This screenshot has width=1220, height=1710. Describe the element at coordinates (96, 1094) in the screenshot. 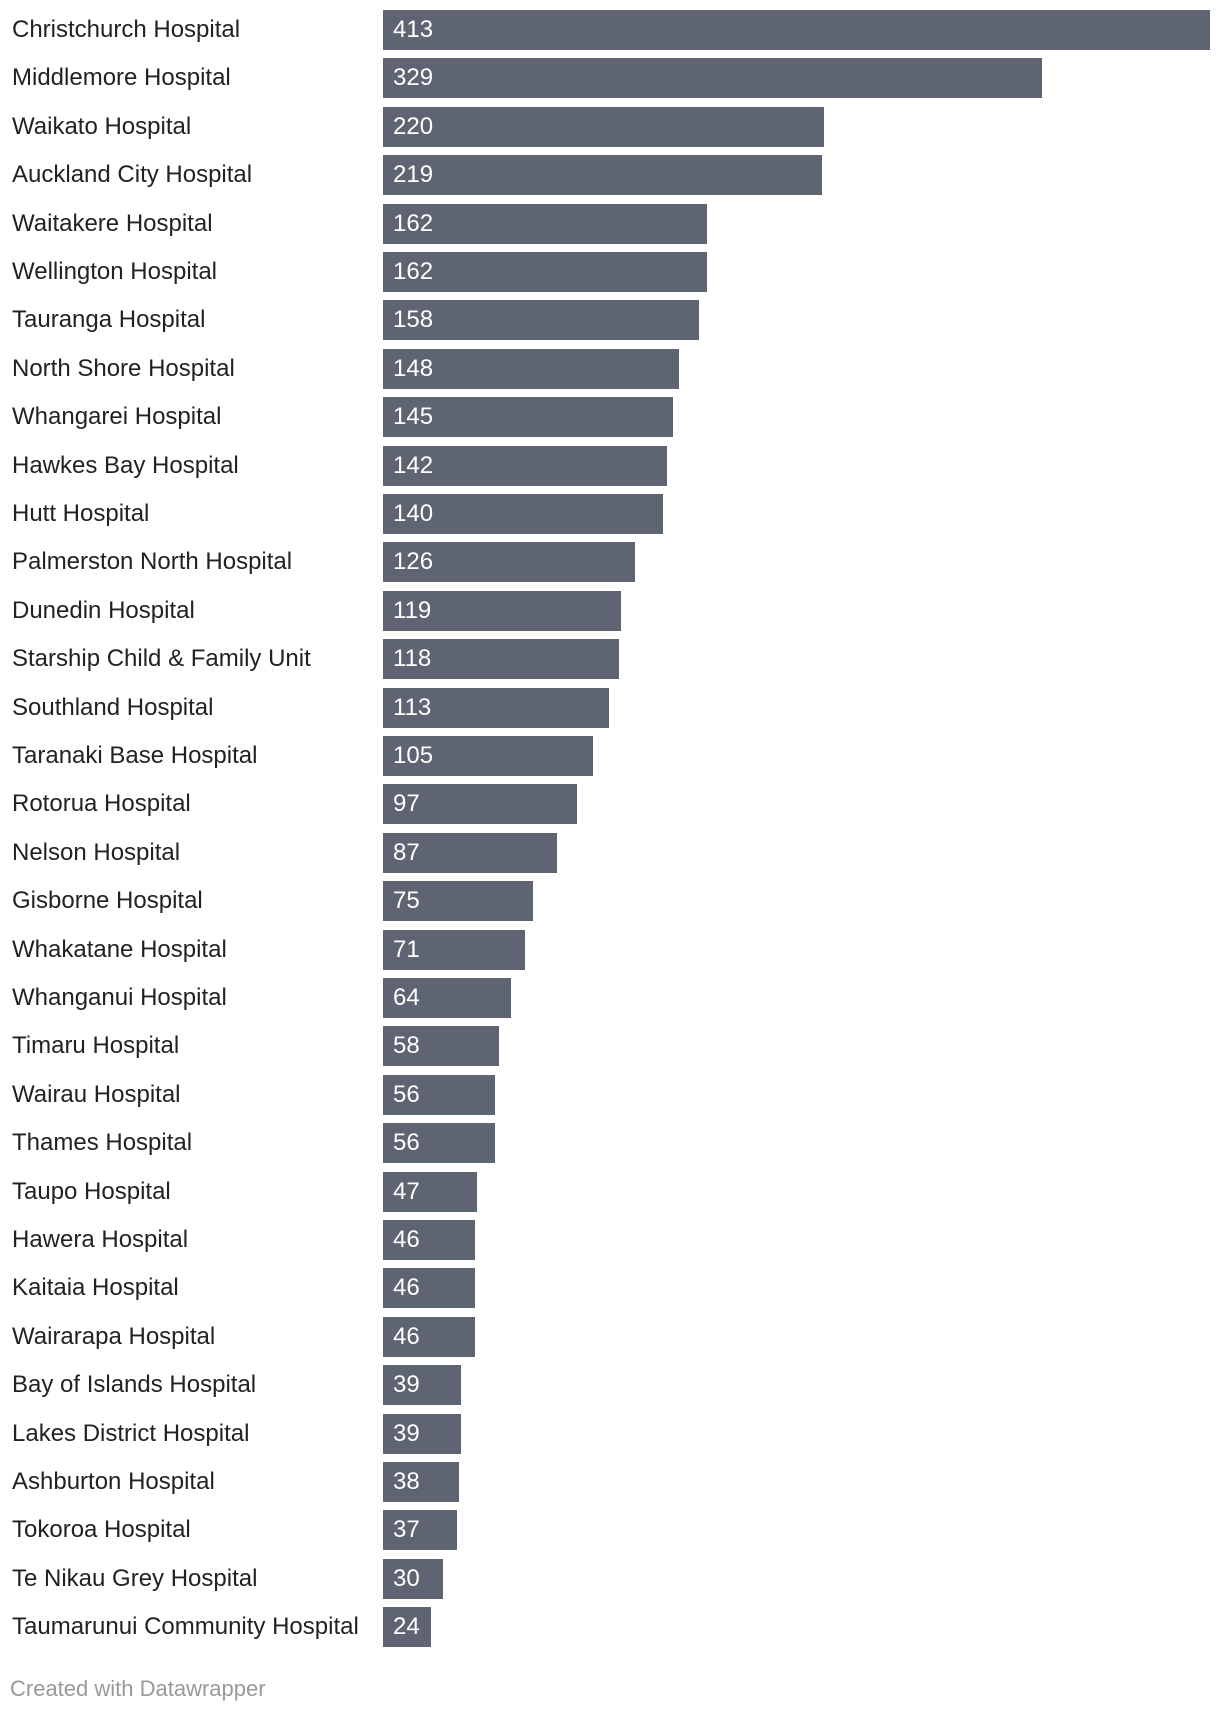

I see `category-label: Wairau Hospital` at that location.